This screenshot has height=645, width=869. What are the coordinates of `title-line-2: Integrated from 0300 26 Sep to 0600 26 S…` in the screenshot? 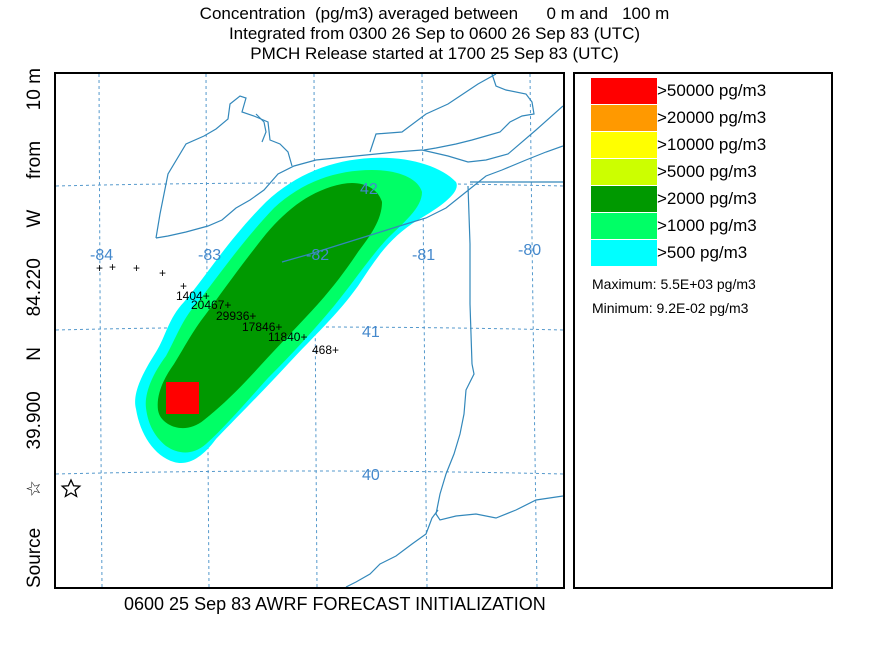 It's located at (434, 33).